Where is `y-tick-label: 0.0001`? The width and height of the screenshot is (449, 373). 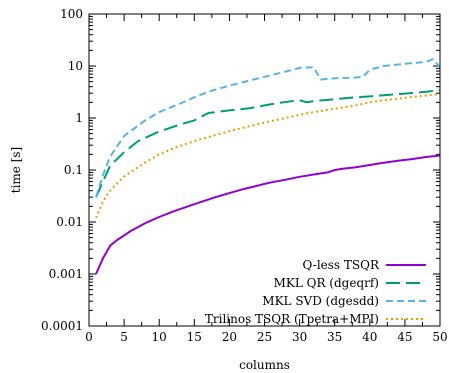
y-tick-label: 0.0001 is located at coordinates (62, 326).